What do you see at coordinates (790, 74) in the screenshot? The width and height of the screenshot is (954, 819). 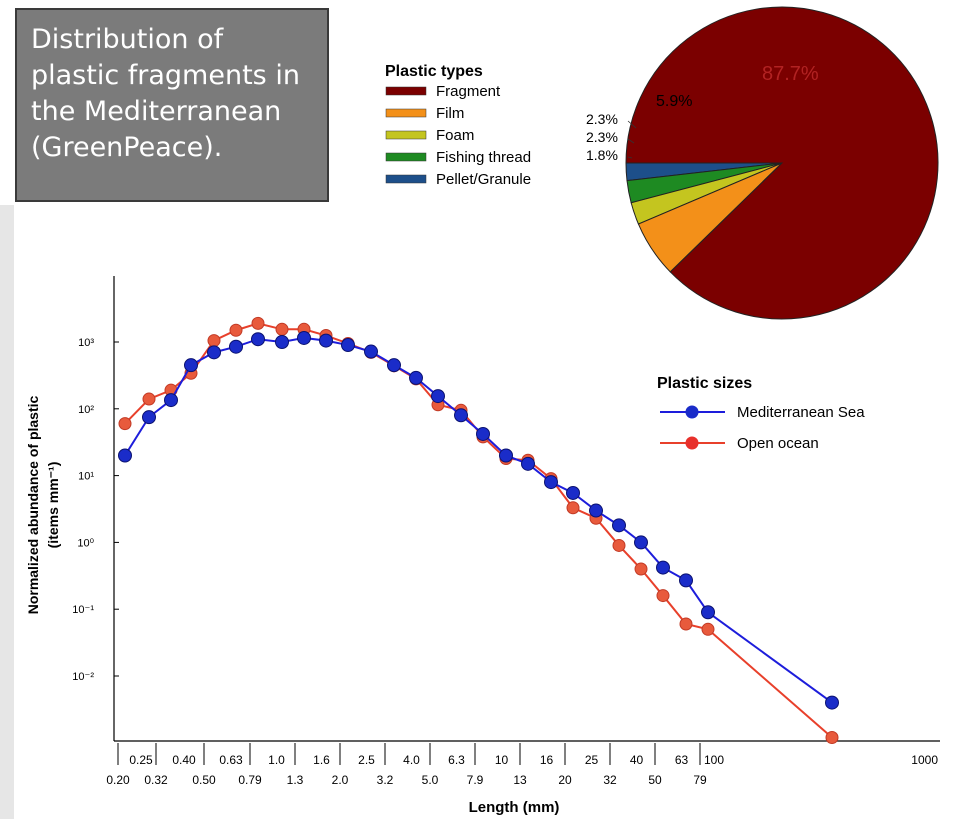 I see `pie-label-fragment: 87.7%` at bounding box center [790, 74].